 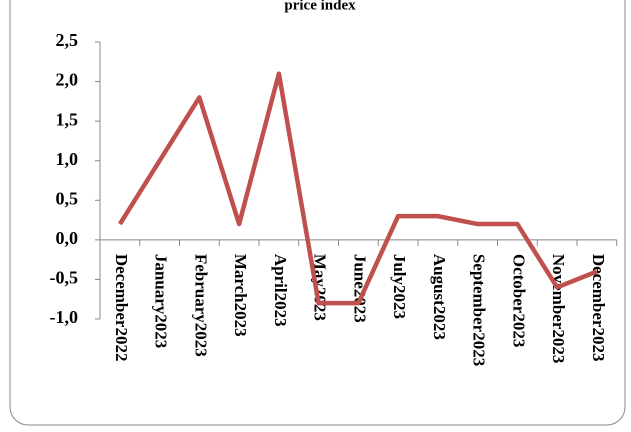 What do you see at coordinates (121, 308) in the screenshot?
I see `x-tick-label: December2022` at bounding box center [121, 308].